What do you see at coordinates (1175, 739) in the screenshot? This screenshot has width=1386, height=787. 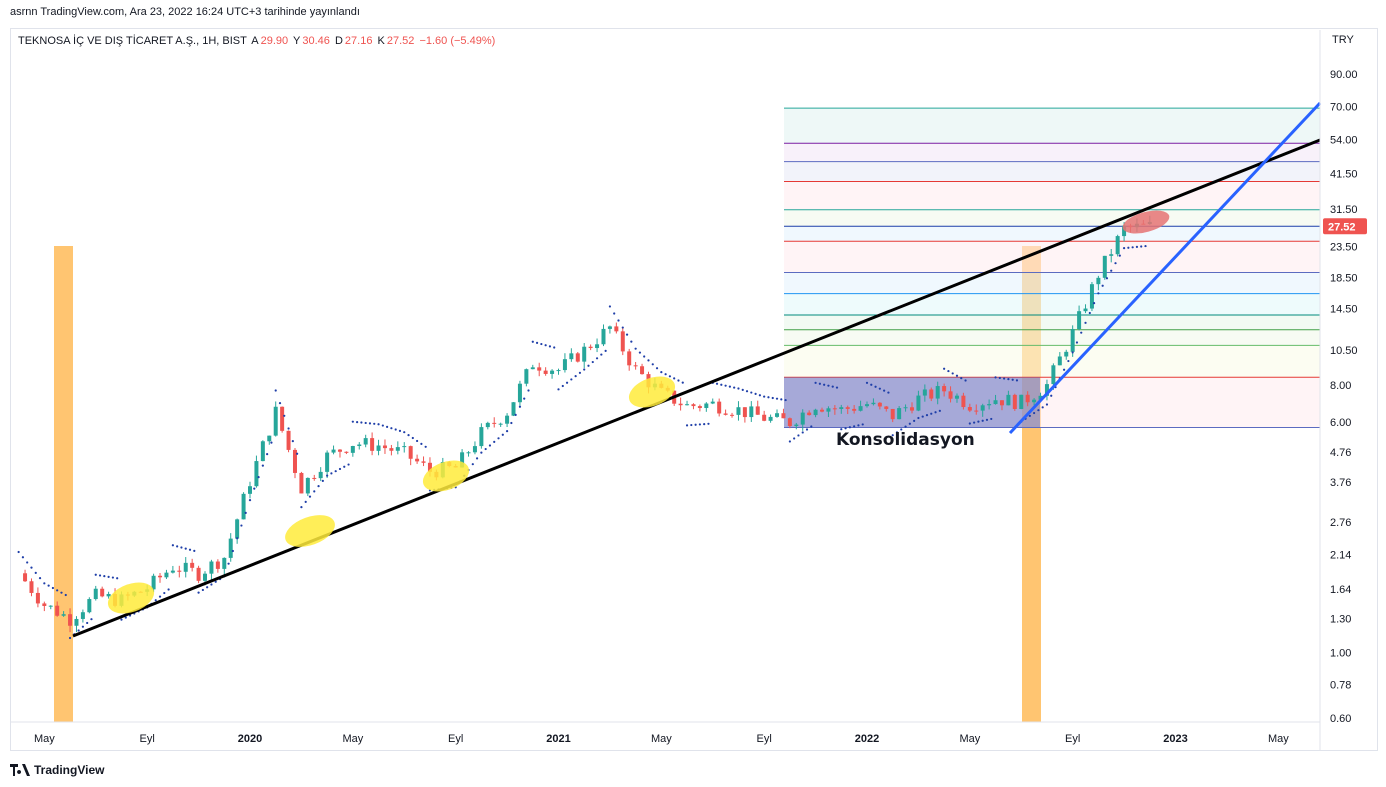 I see `time-tick-label: 2023` at bounding box center [1175, 739].